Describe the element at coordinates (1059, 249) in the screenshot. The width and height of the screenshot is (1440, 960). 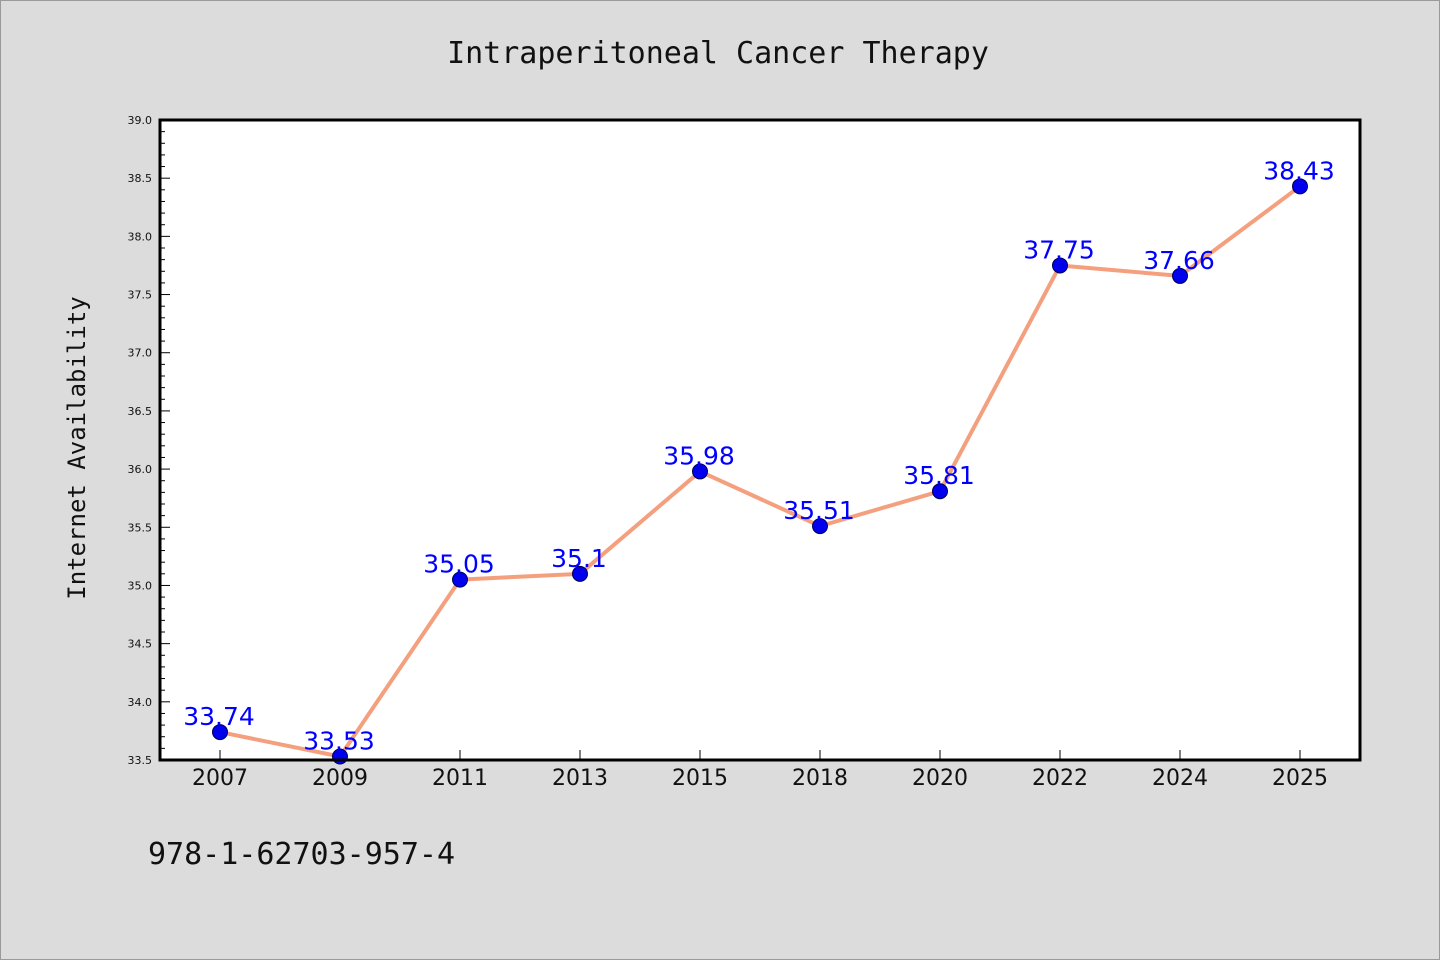
I see `data-label: 37.75` at that location.